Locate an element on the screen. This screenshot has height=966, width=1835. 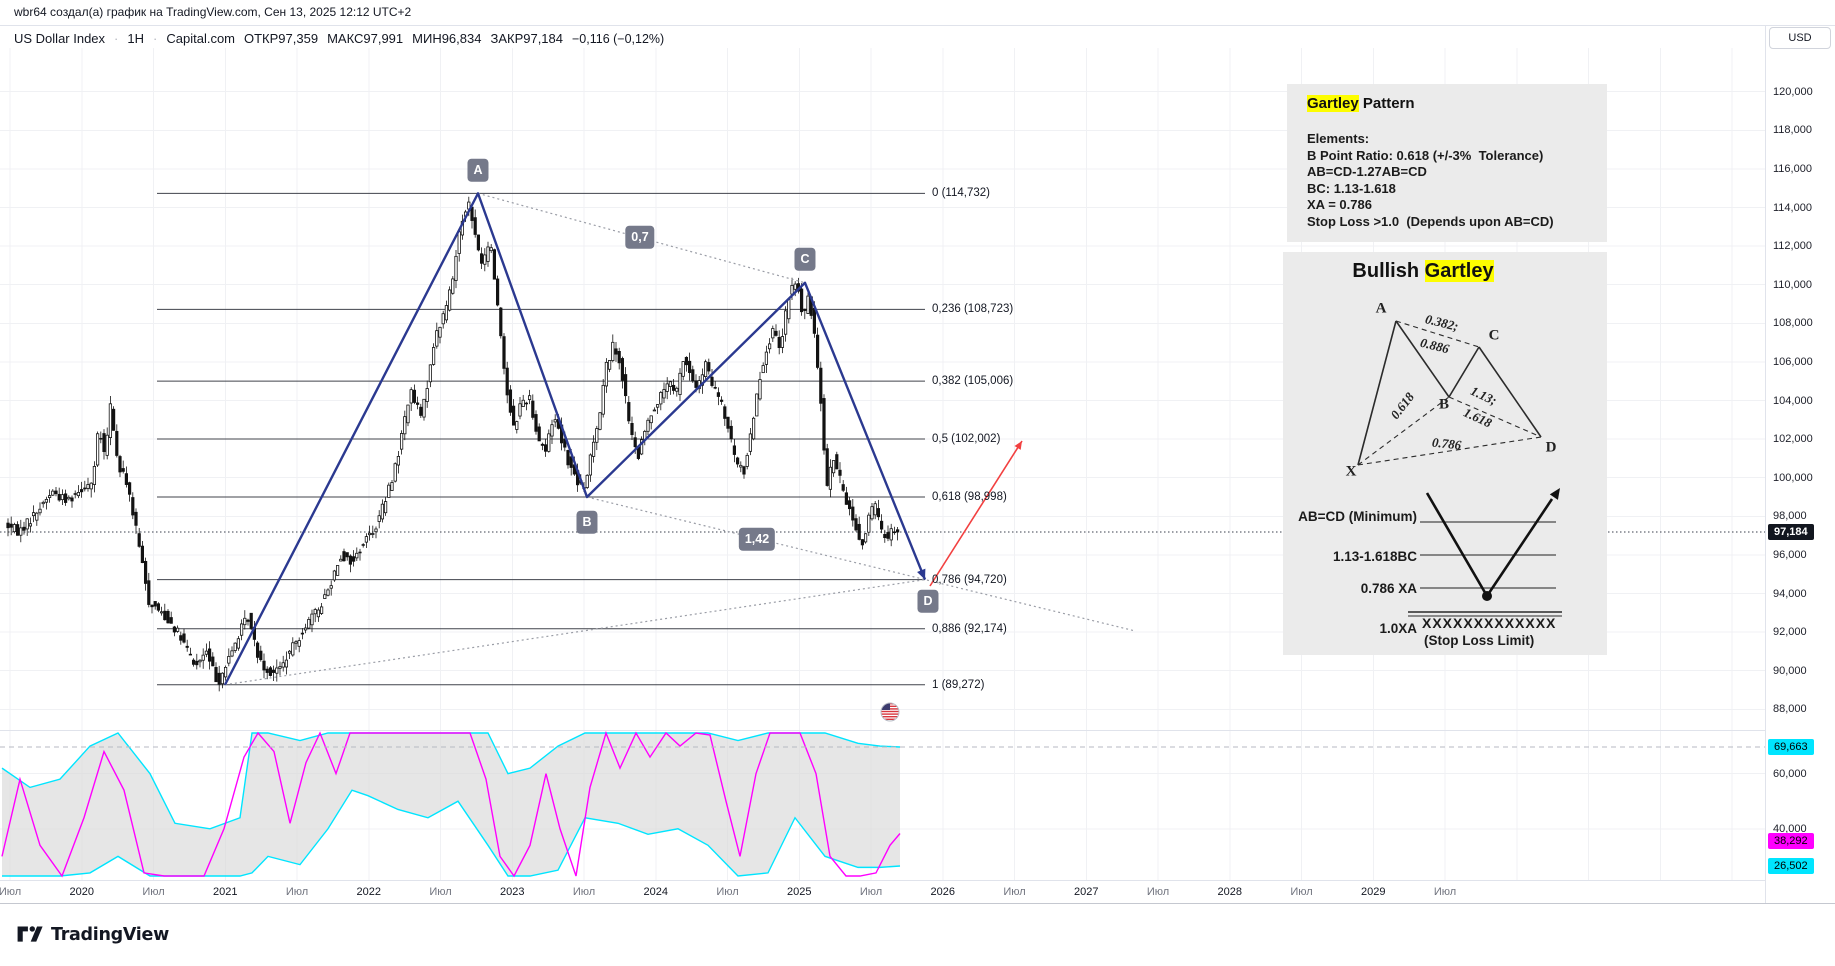
price-axis-tick: 96,000 is located at coordinates (1790, 554).